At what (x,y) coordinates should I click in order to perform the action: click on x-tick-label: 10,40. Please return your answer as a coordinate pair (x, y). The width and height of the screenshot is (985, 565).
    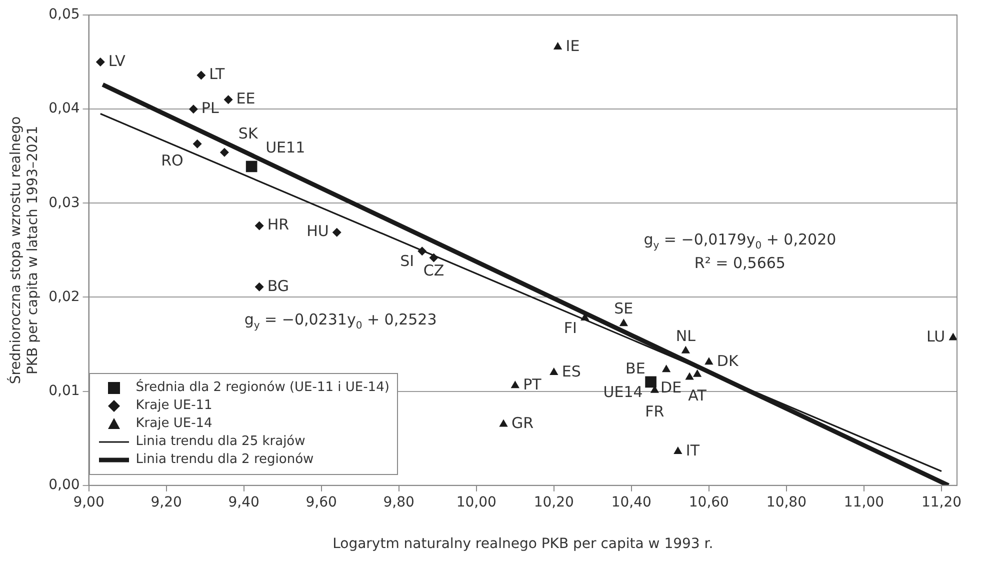
    Looking at the image, I should click on (631, 502).